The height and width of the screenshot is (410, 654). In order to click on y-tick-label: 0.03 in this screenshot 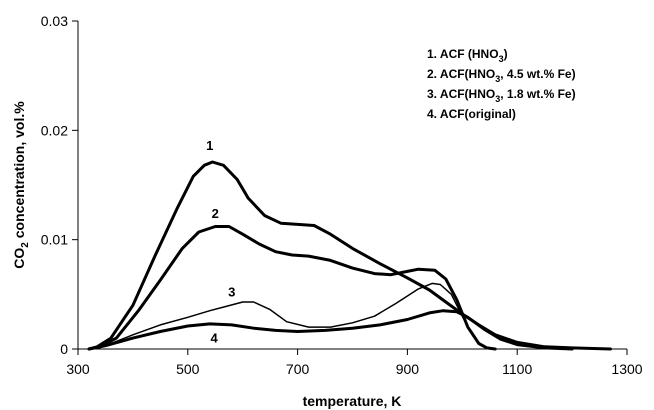, I will do `click(54, 21)`.